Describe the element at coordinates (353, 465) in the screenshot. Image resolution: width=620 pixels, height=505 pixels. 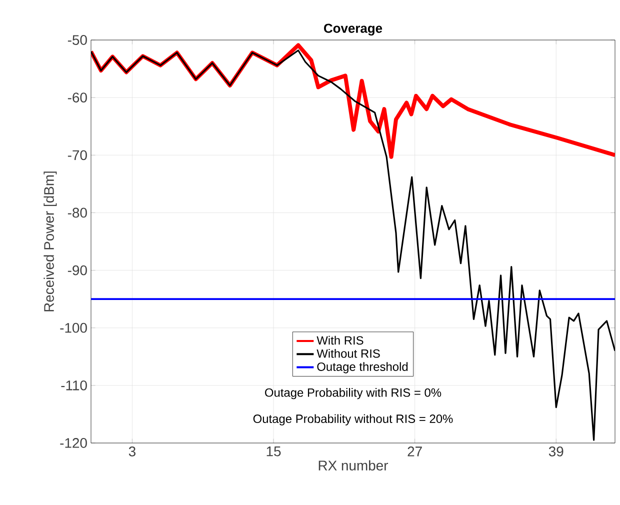
I see `x-axis-title: RX number` at that location.